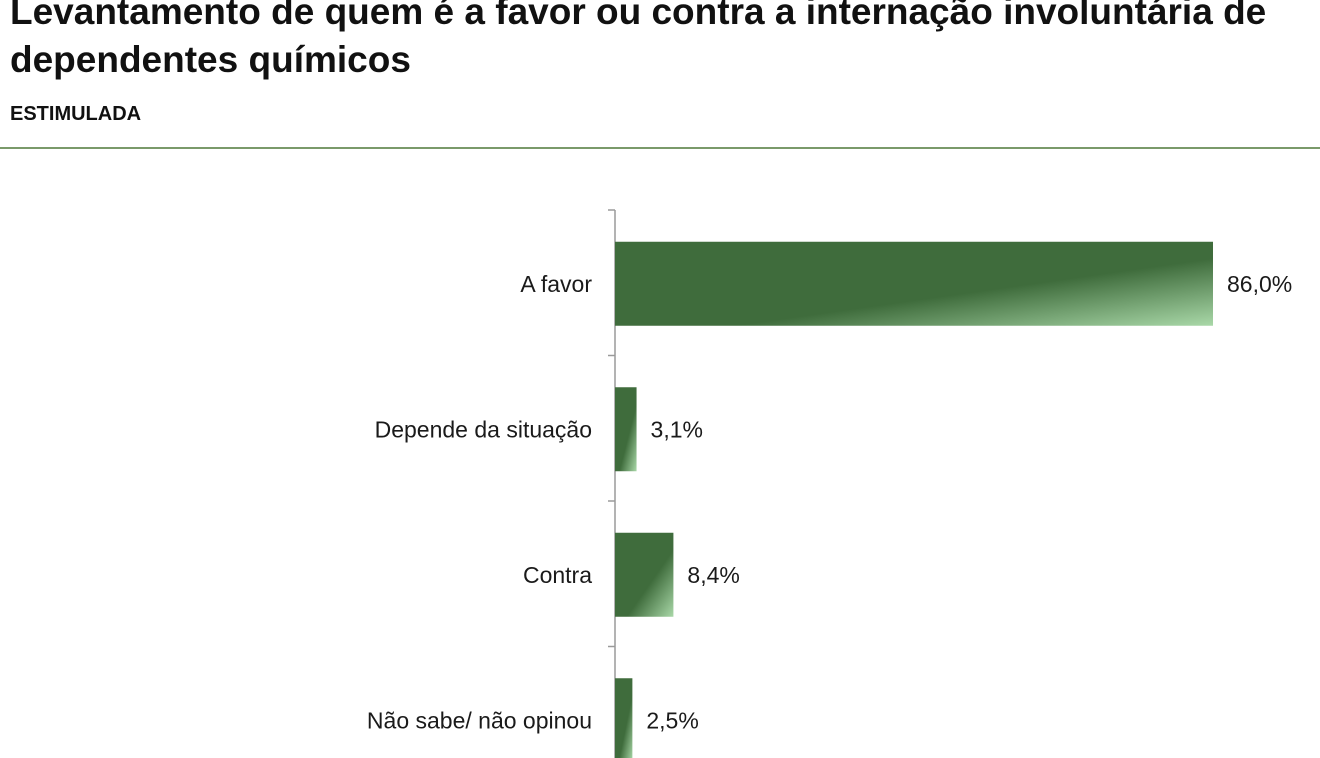 The width and height of the screenshot is (1320, 758). I want to click on value-label: 8,4%, so click(713, 575).